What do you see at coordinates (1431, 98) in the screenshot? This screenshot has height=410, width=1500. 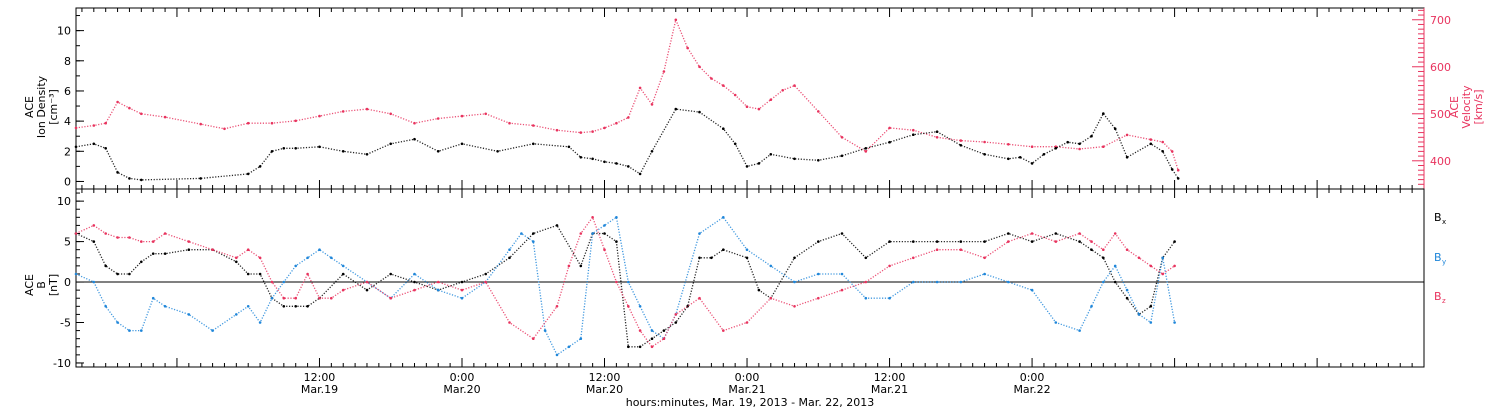 I see `velocity-axis-ticks: 400 500 600 700` at bounding box center [1431, 98].